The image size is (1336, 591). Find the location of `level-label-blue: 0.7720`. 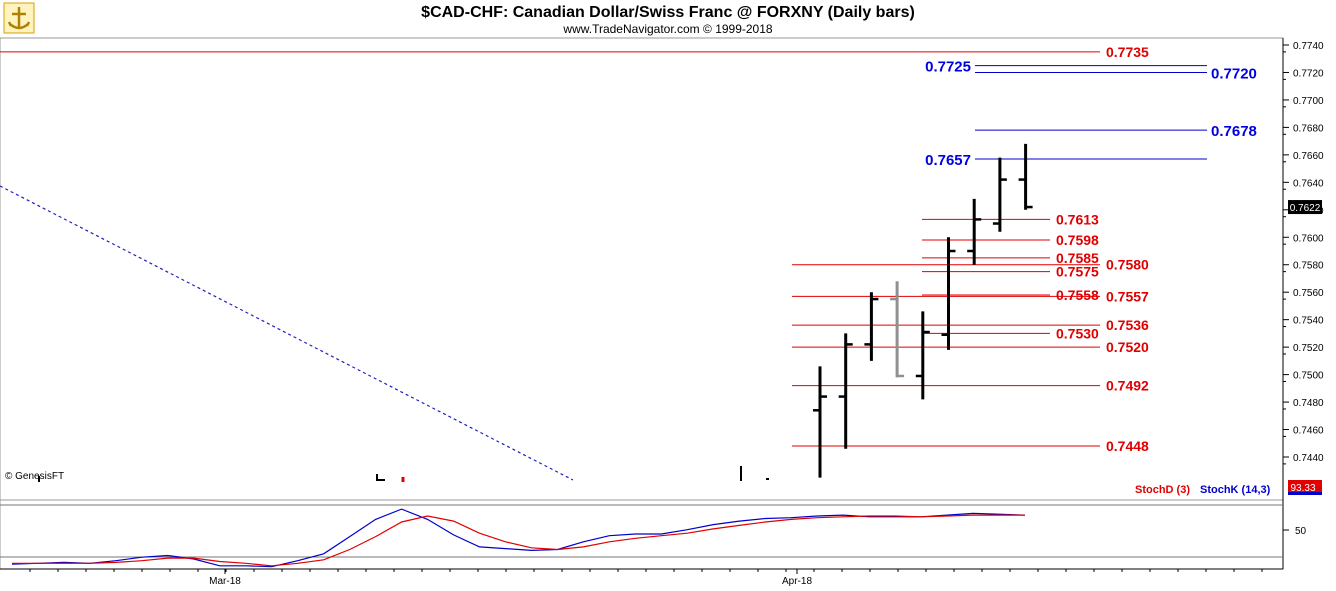

level-label-blue: 0.7720 is located at coordinates (1234, 73).